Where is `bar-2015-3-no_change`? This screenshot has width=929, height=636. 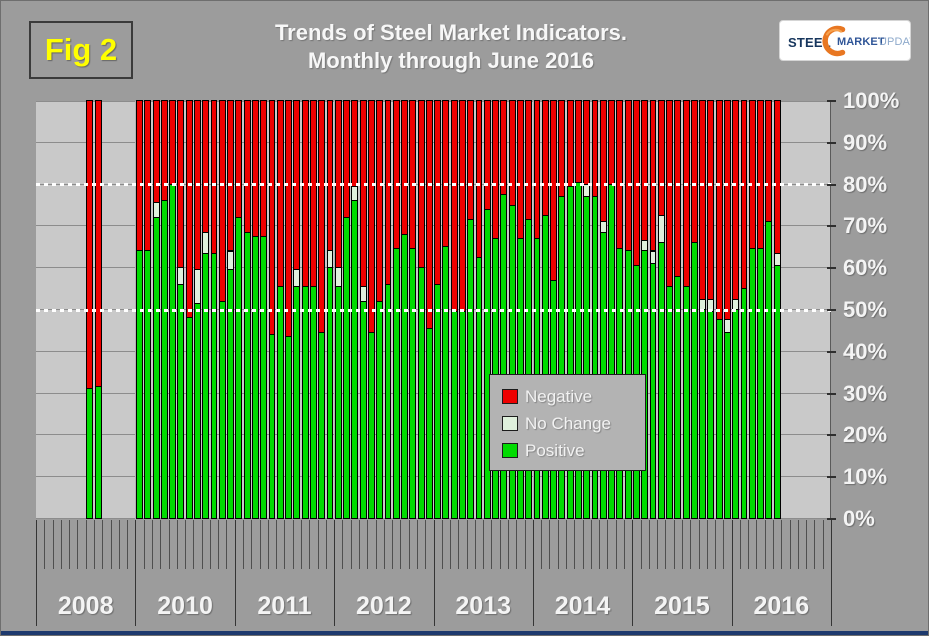
bar-2015-3-no_change is located at coordinates (653, 257).